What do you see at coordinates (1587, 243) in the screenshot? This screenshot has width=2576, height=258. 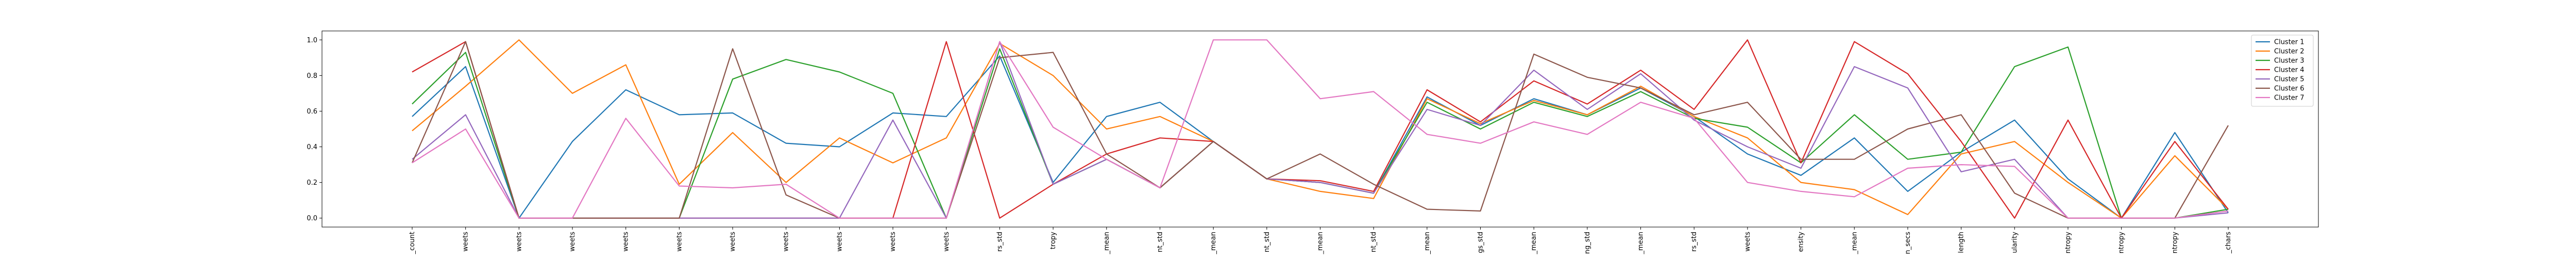 I see `x-tick-label: ng_std` at bounding box center [1587, 243].